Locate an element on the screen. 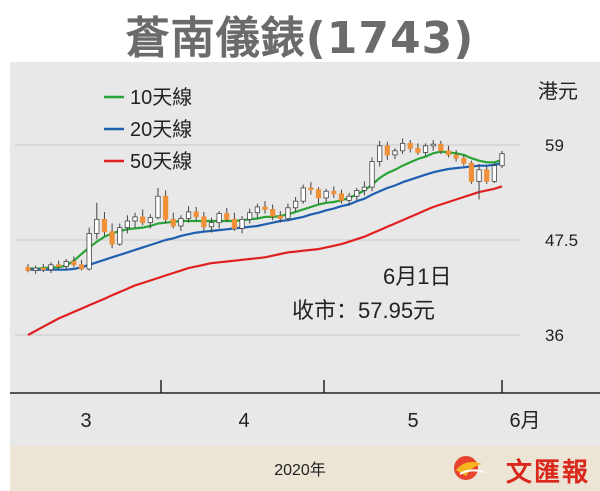  legend-label: 10天線 is located at coordinates (161, 97).